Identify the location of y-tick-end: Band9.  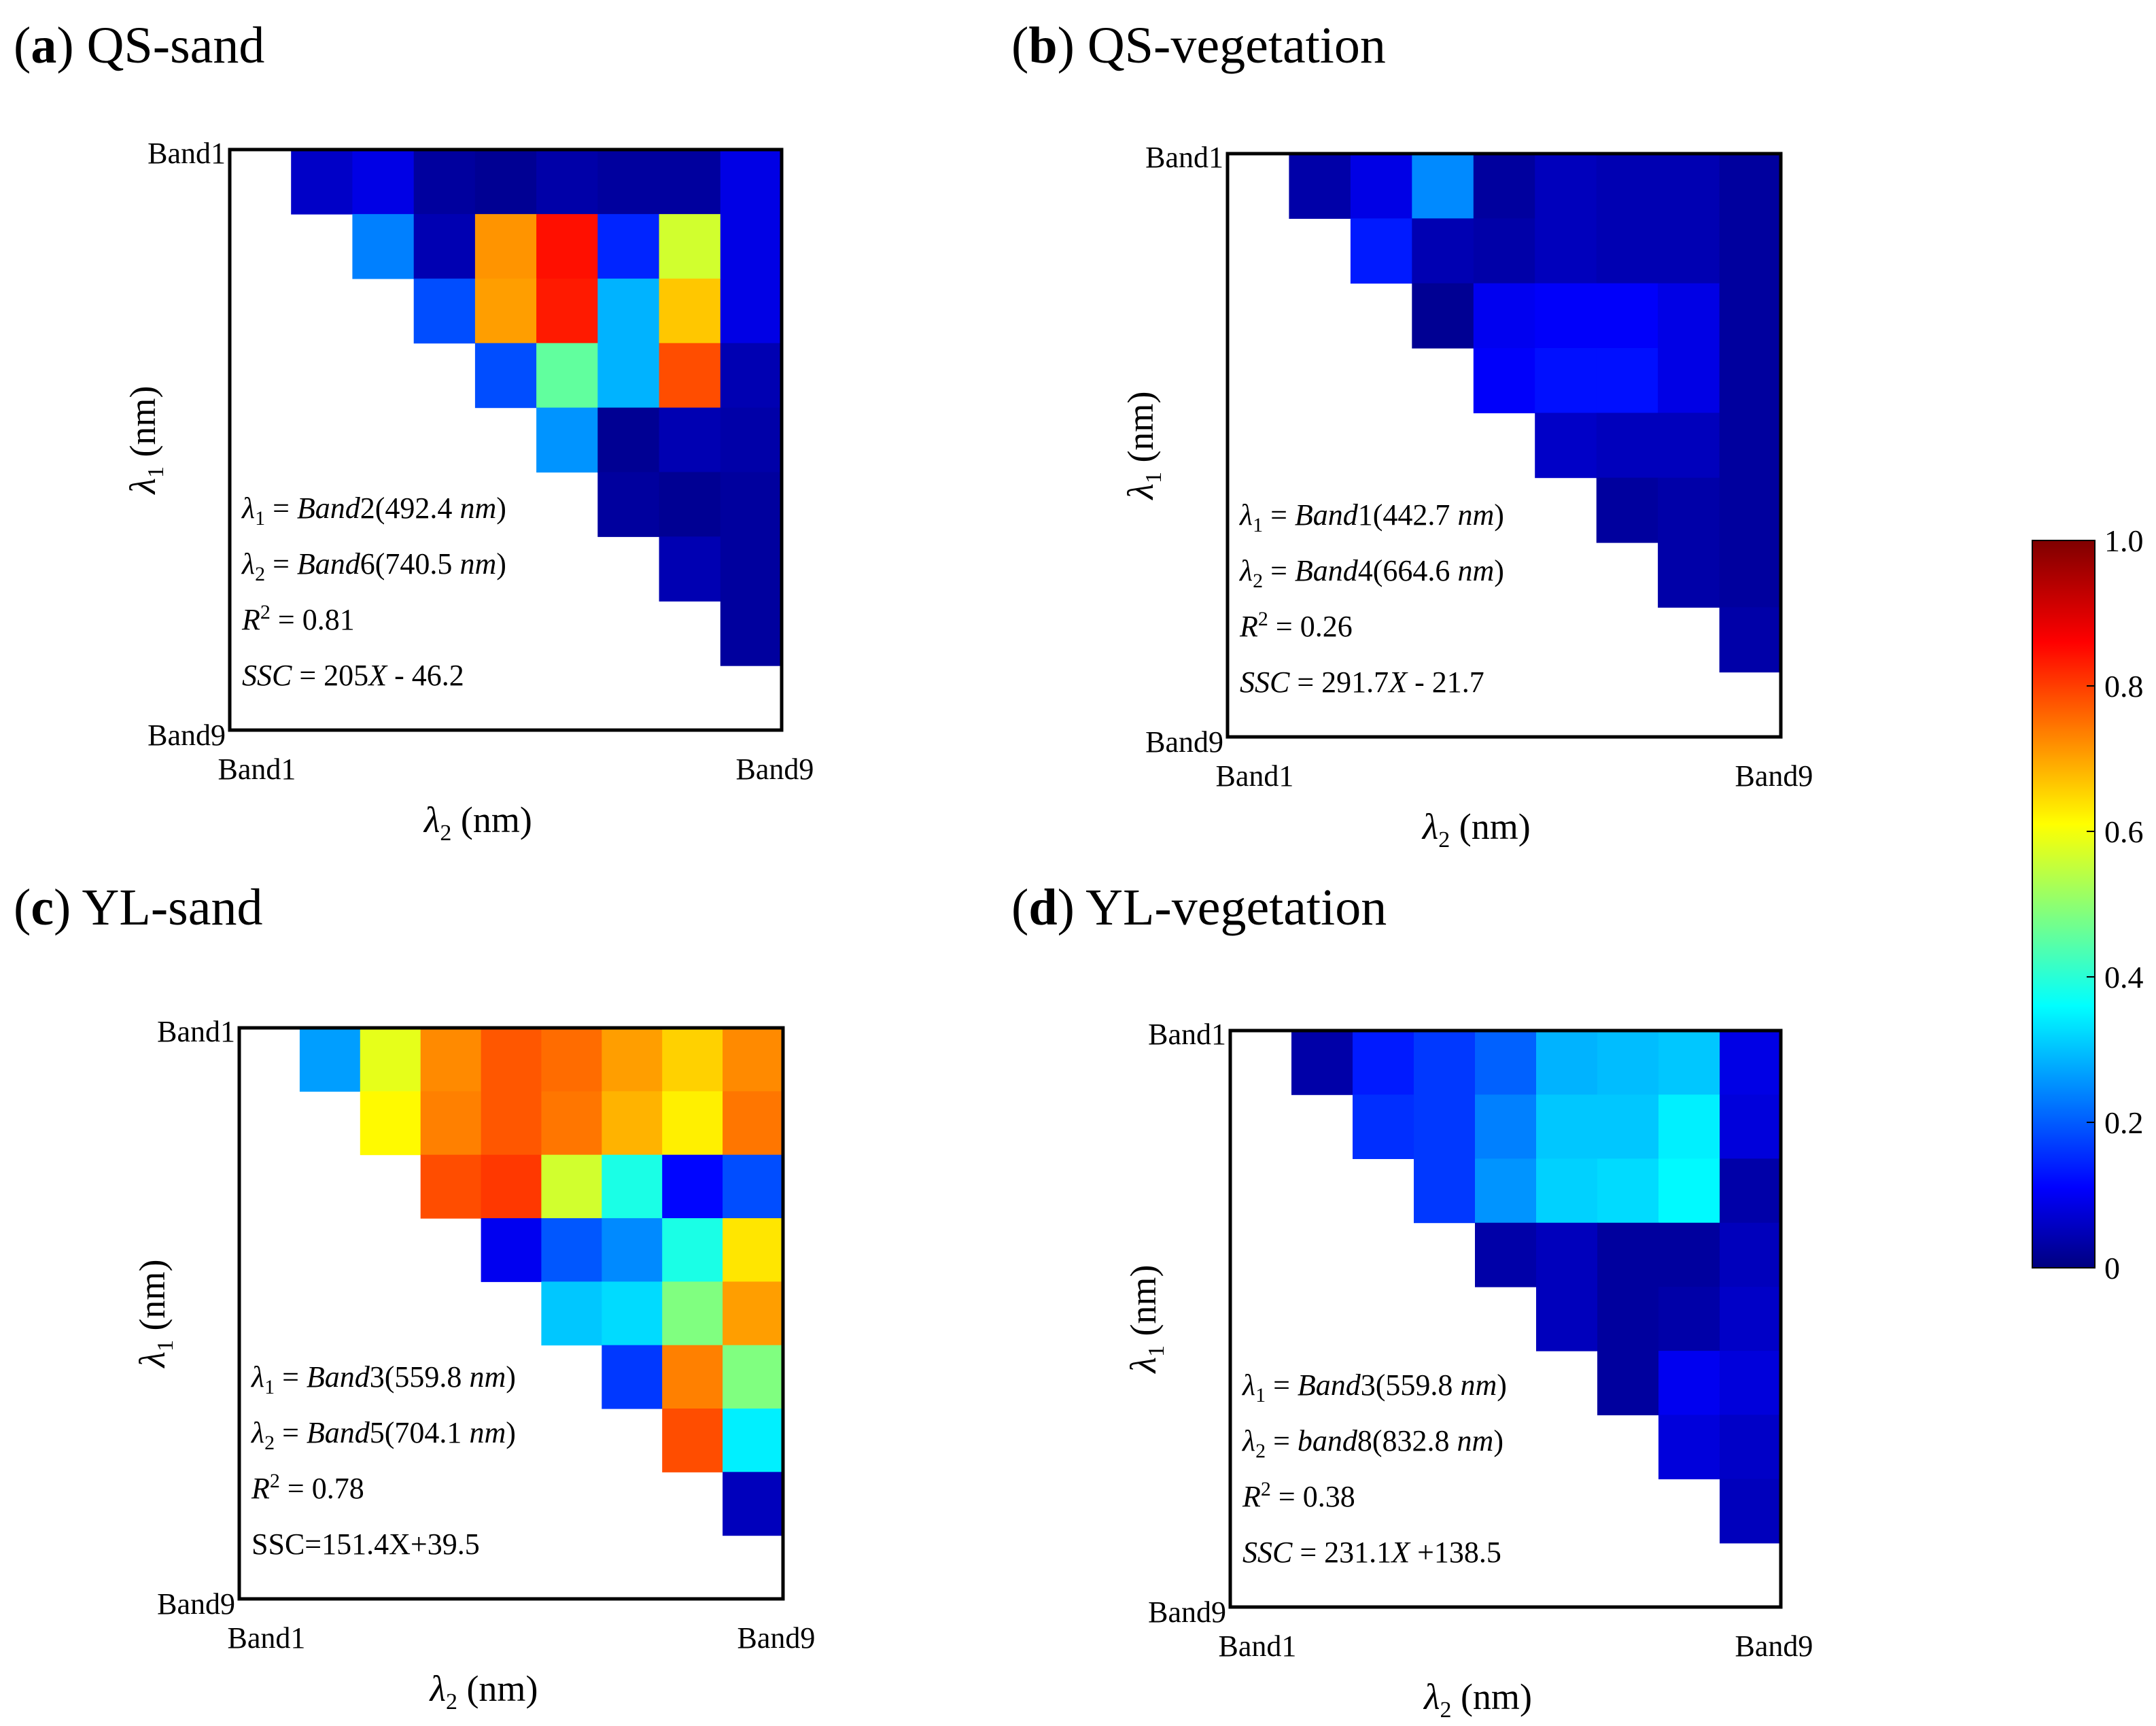
(196, 1604).